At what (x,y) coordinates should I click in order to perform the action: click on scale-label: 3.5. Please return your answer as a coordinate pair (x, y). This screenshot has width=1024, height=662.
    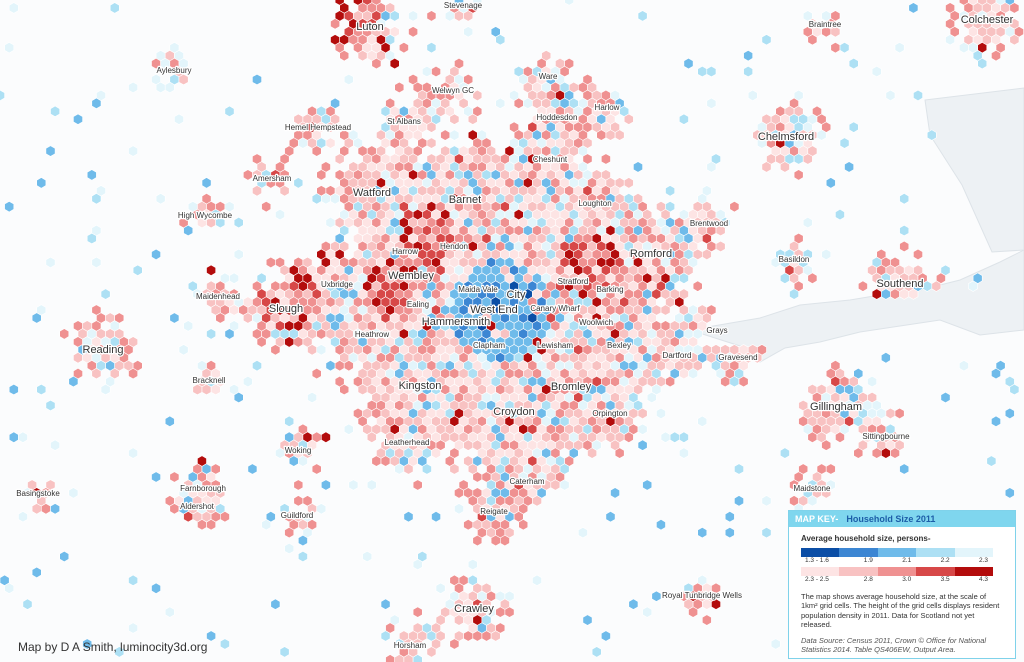
    Looking at the image, I should click on (945, 579).